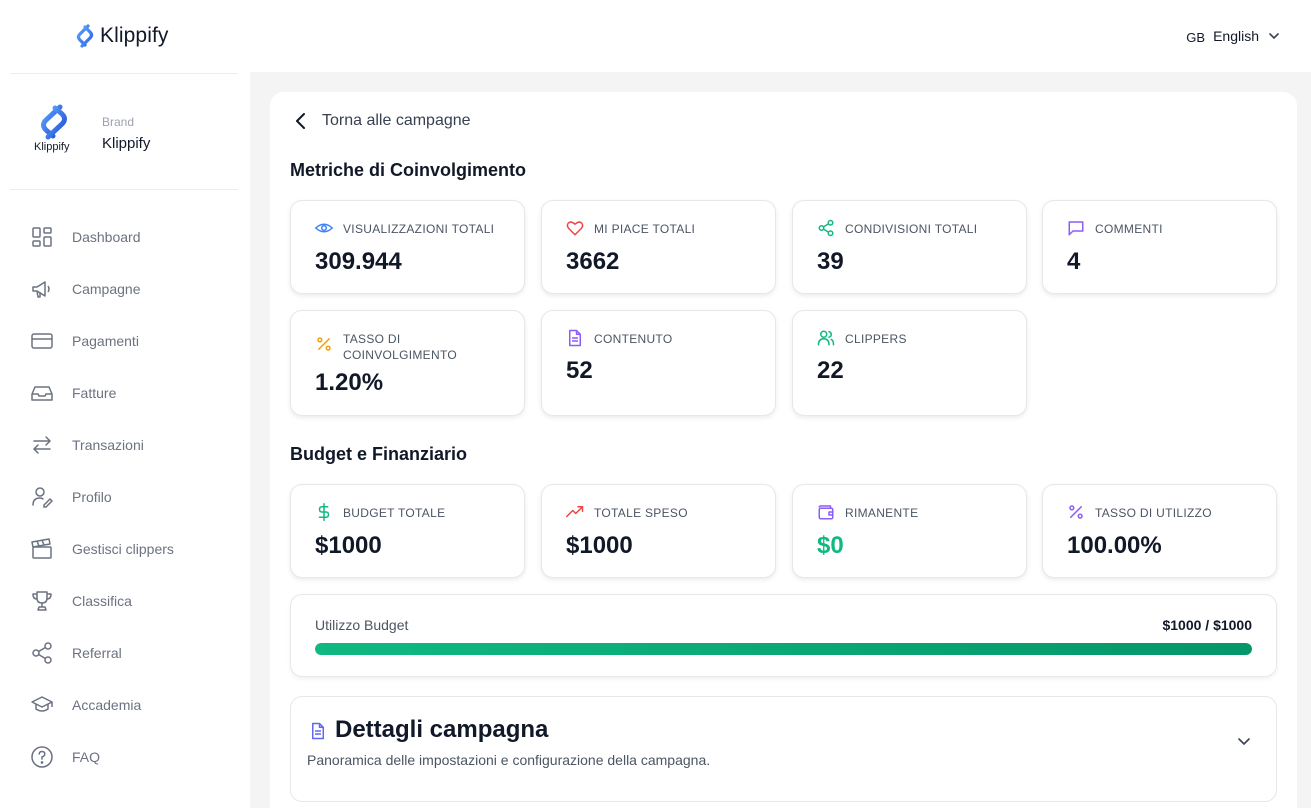 Image resolution: width=1311 pixels, height=808 pixels. What do you see at coordinates (658, 531) in the screenshot?
I see `budget-card-spent: TOTALE SPESO $1000` at bounding box center [658, 531].